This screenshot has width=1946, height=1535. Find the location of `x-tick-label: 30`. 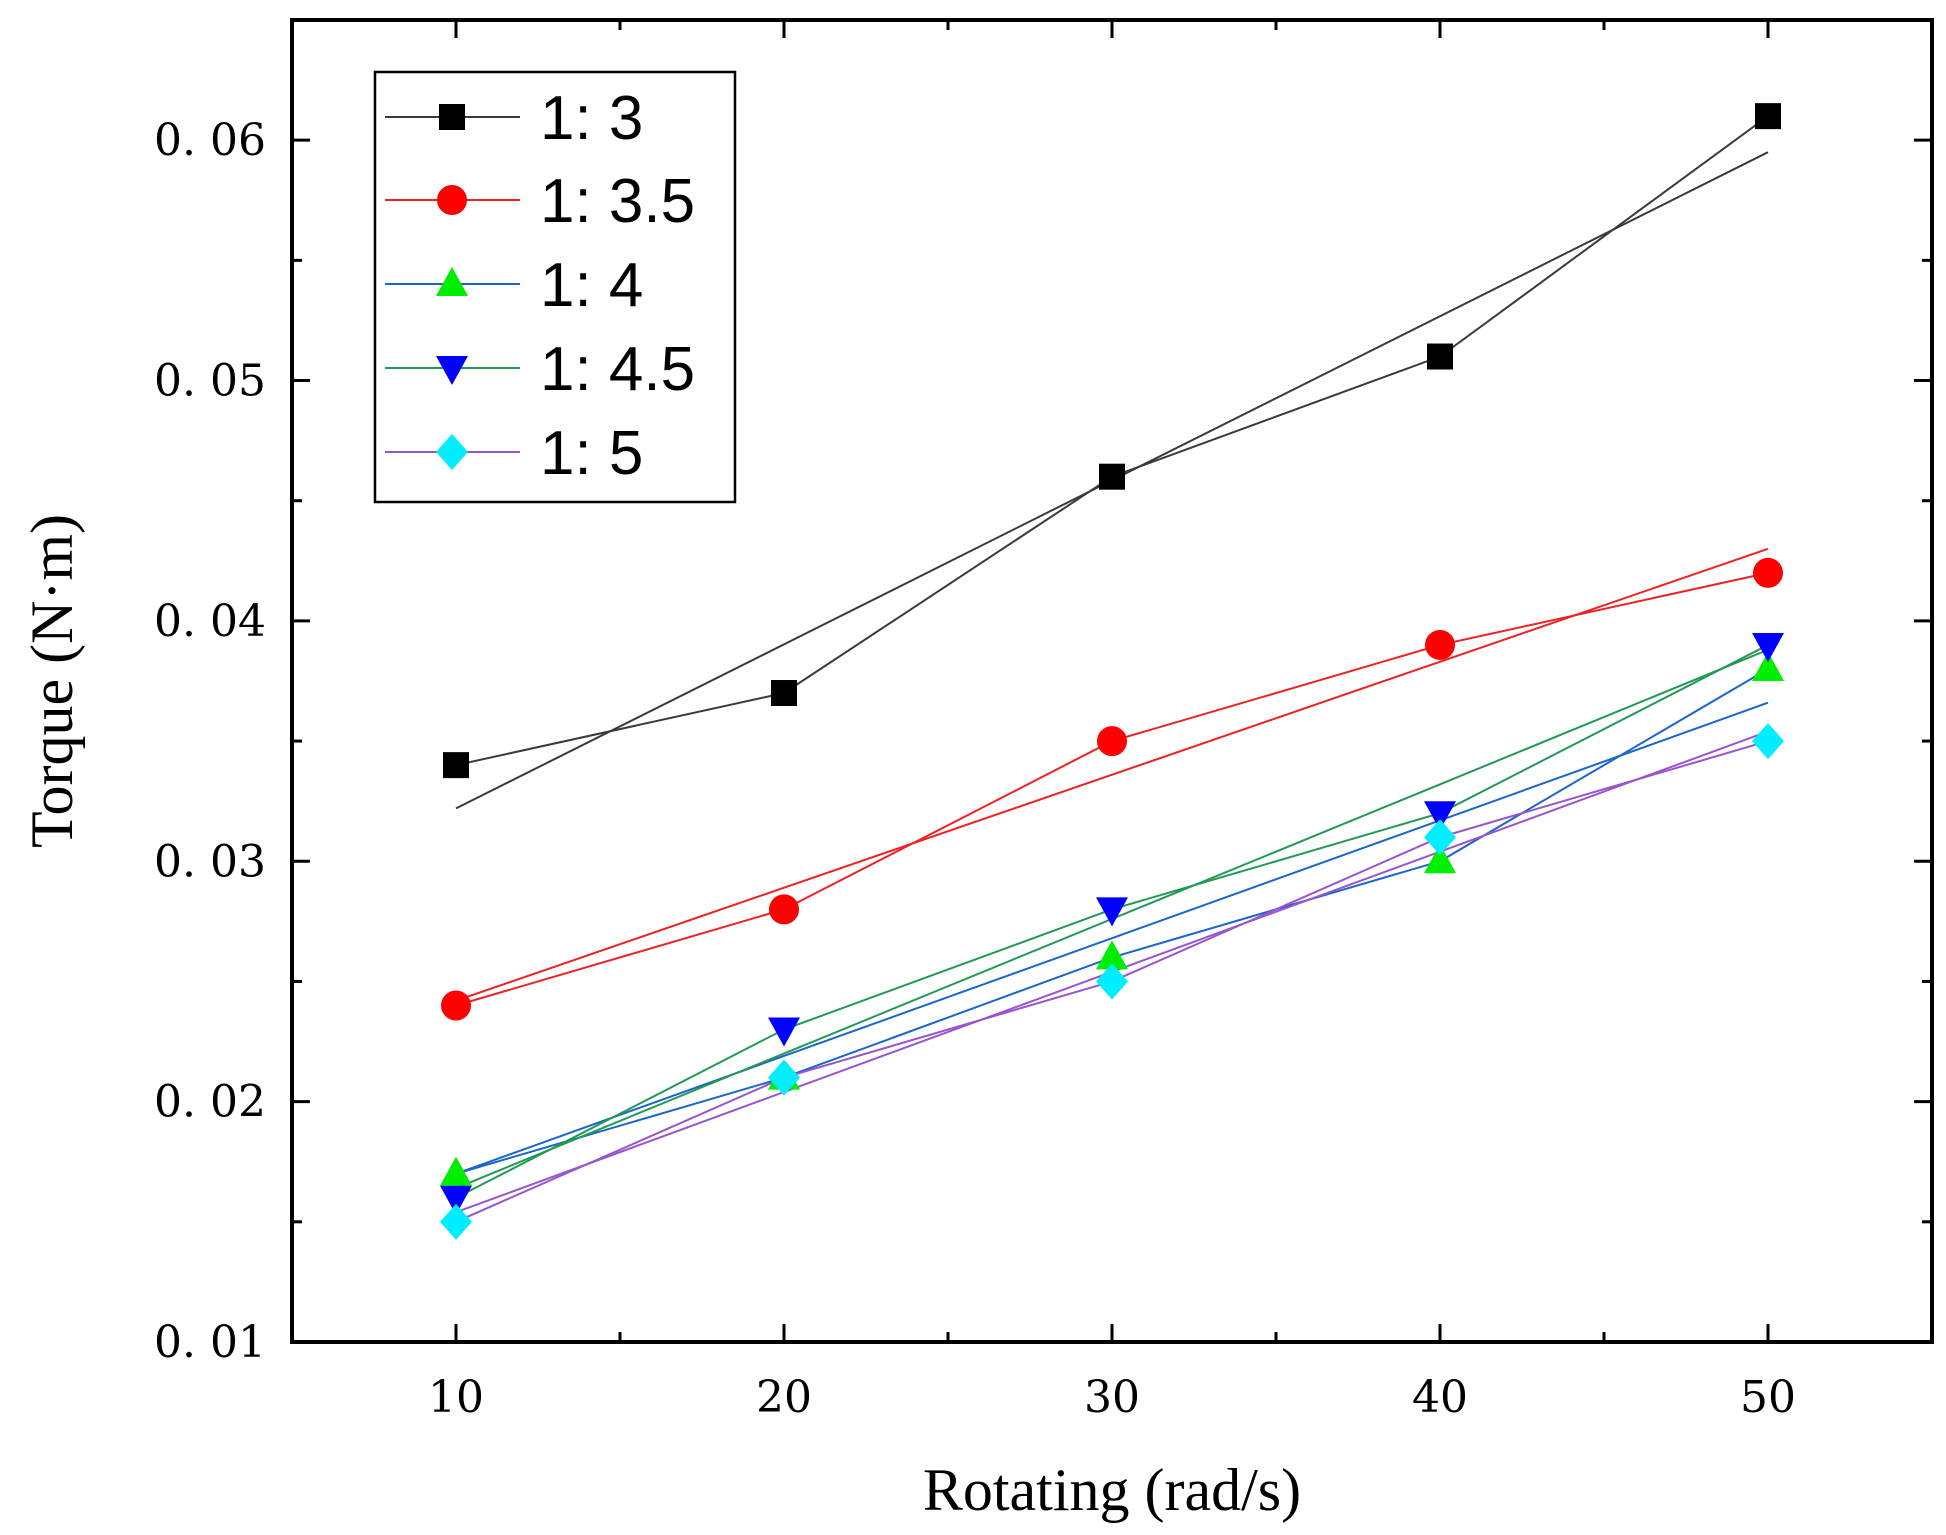

x-tick-label: 30 is located at coordinates (1112, 1397).